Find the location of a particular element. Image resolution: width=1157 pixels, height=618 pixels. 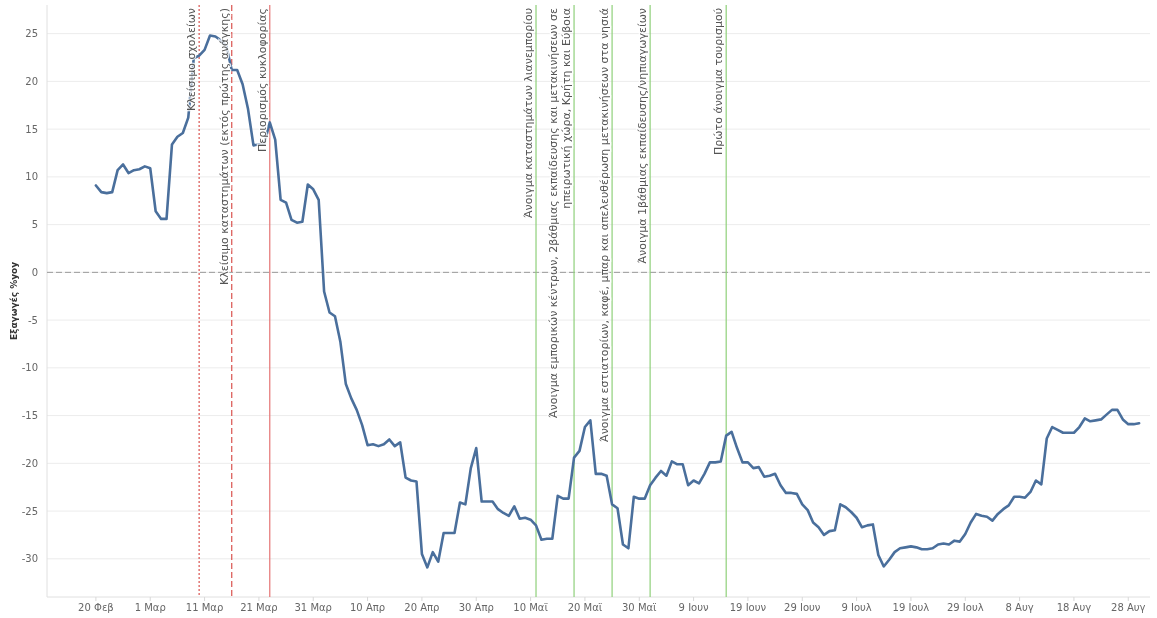

y-tick-label: 20 is located at coordinates (31, 81).